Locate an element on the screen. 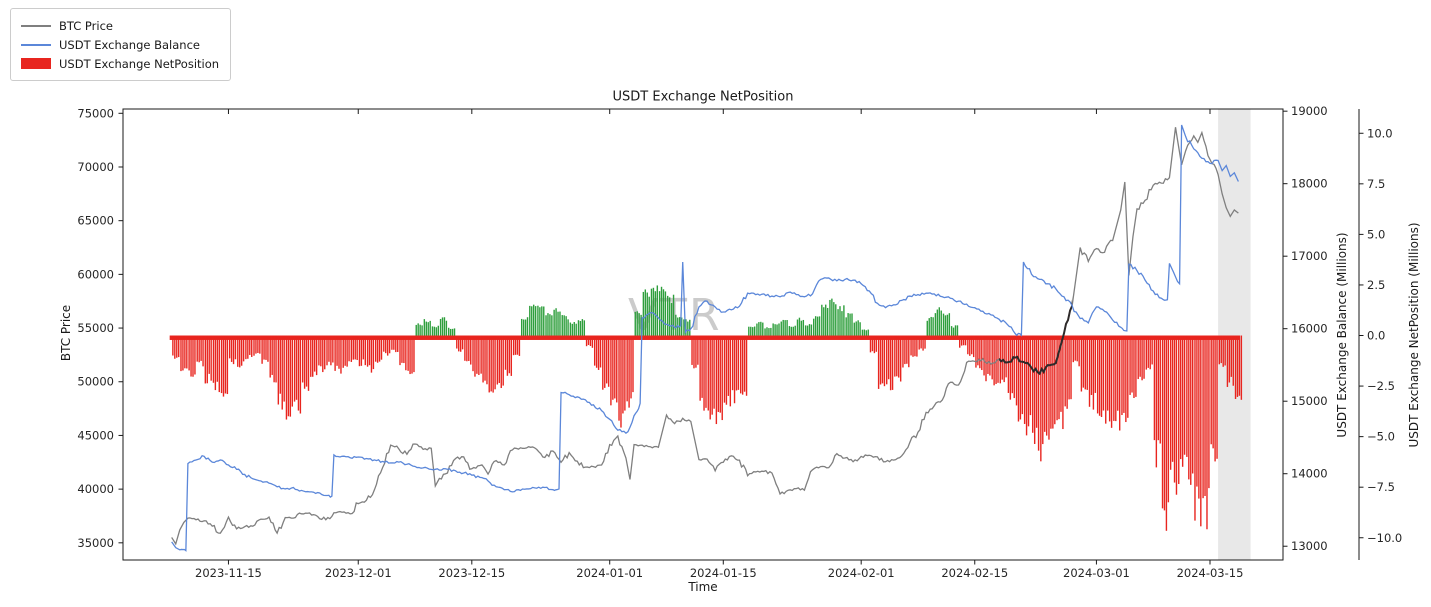  svg-text: 2023-12-01 is located at coordinates (358, 573).